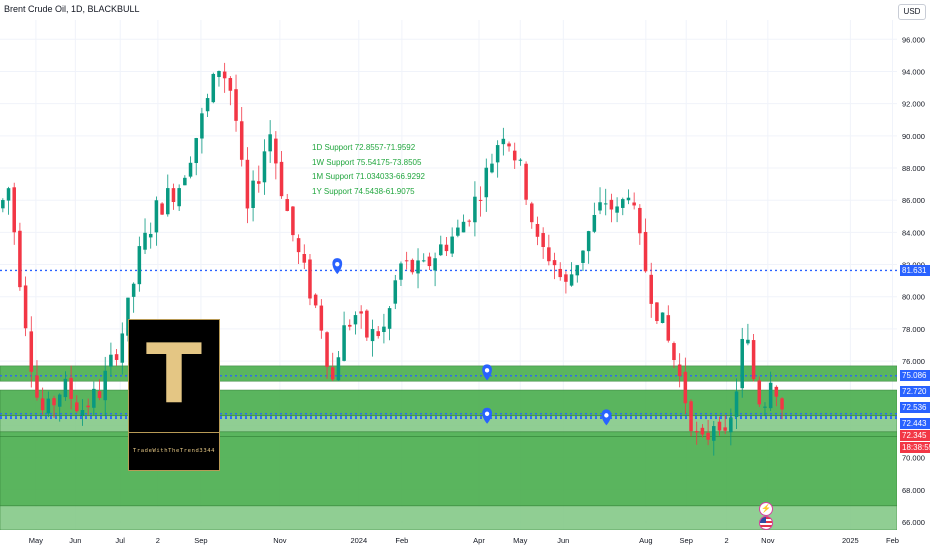 The width and height of the screenshot is (932, 550). What do you see at coordinates (913, 329) in the screenshot?
I see `y-tick-label: 78.000` at bounding box center [913, 329].